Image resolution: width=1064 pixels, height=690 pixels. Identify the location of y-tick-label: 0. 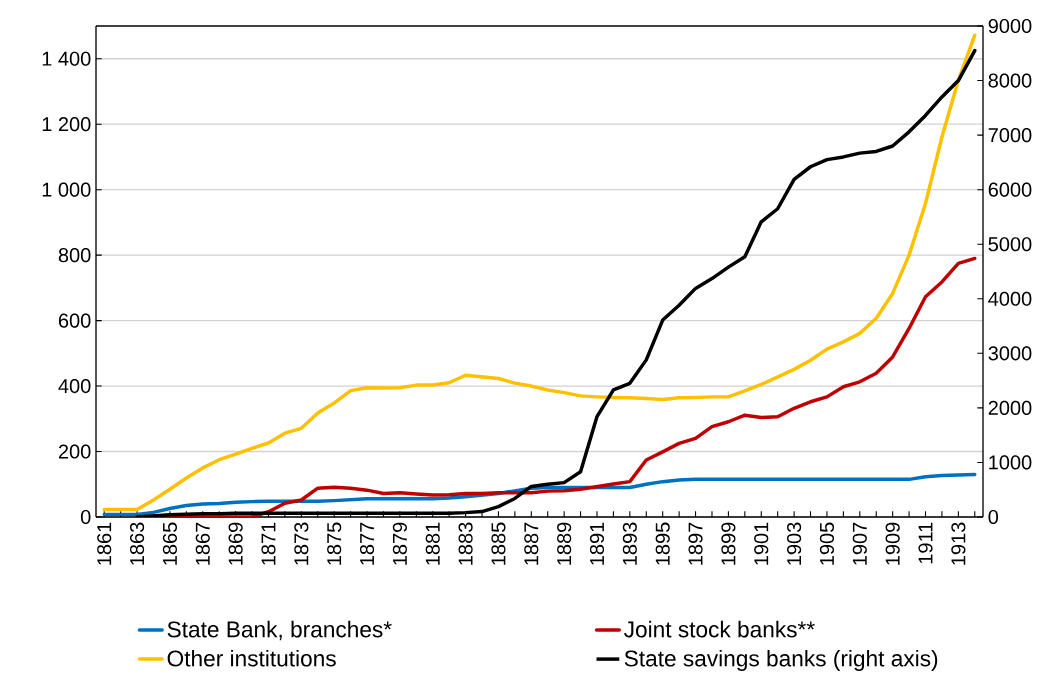
(85, 517).